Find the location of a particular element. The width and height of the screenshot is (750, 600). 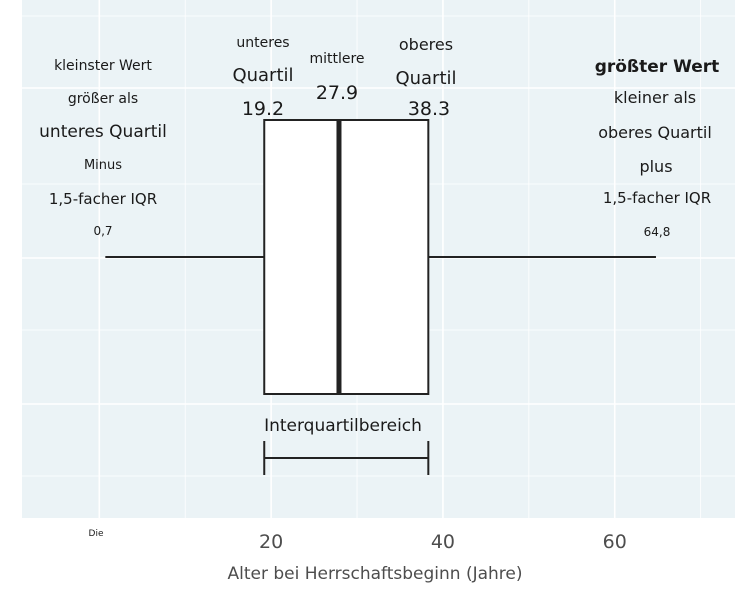

q1-label-2: Quartil is located at coordinates (262, 75).